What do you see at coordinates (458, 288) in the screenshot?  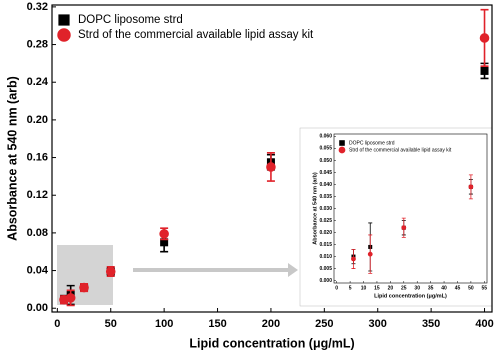 I see `x-tick-label: 45` at bounding box center [458, 288].